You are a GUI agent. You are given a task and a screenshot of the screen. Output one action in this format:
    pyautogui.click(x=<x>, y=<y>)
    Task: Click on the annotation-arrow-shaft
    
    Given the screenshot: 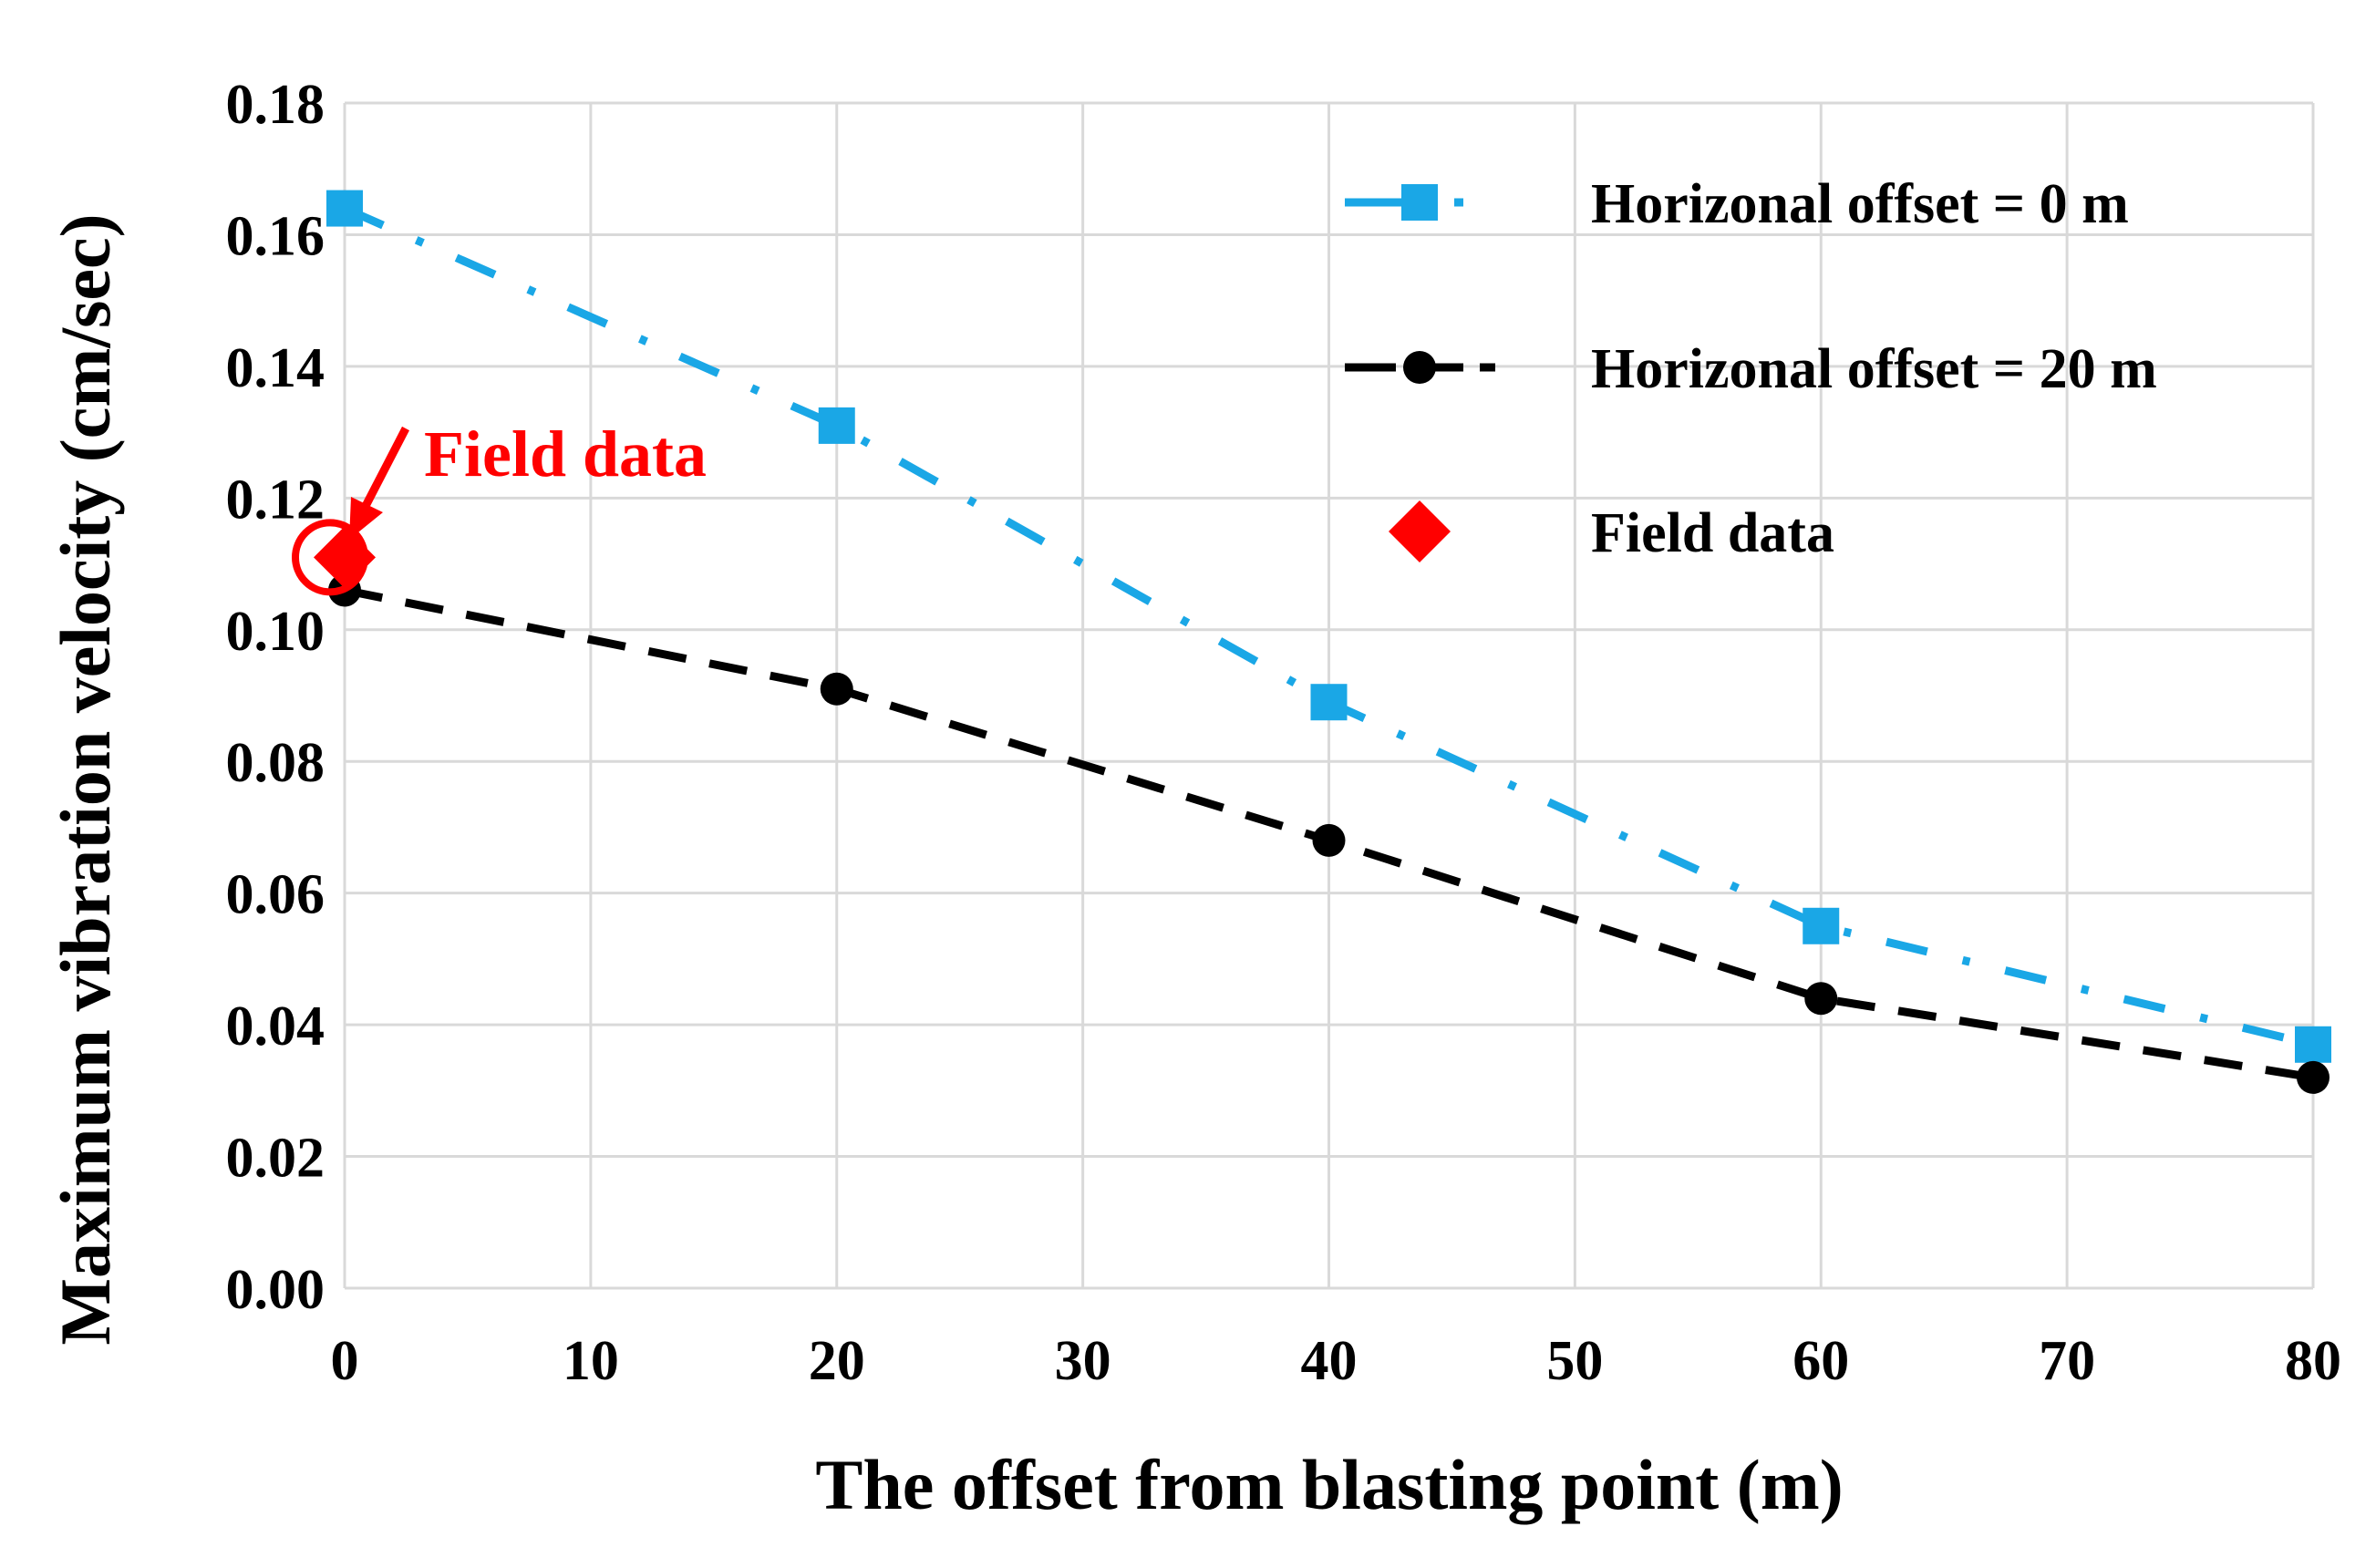 What is the action you would take?
    pyautogui.click(x=385, y=468)
    